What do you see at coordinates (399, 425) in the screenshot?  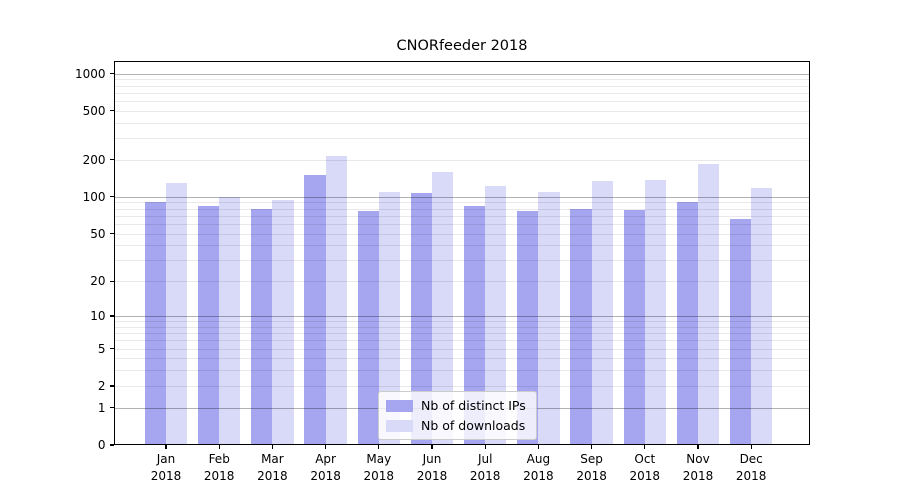 I see `legend-swatch-downloads` at bounding box center [399, 425].